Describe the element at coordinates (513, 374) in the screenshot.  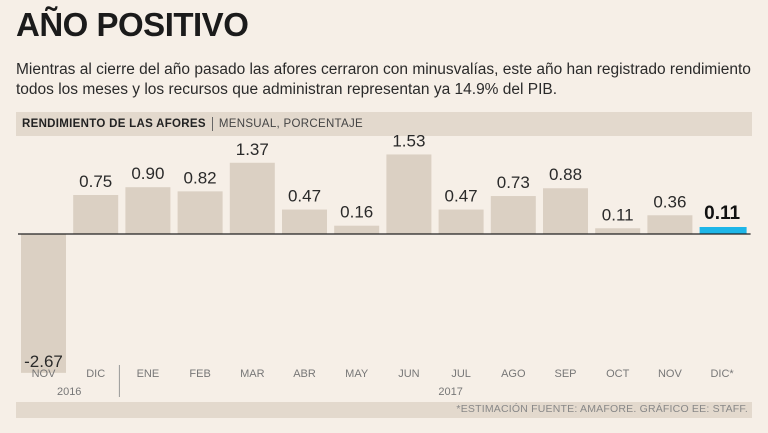
I see `category-label-9: AGO` at that location.